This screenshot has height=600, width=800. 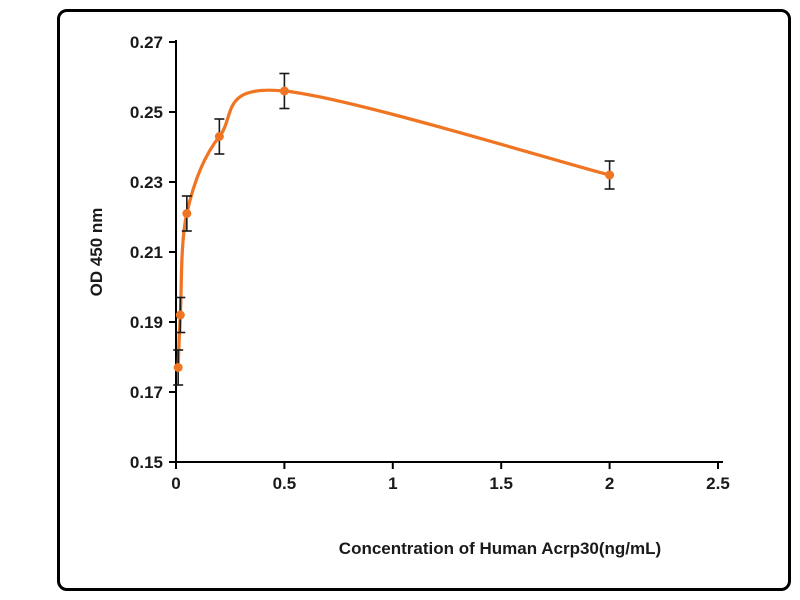 What do you see at coordinates (146, 322) in the screenshot?
I see `y-tick-label: 0.19` at bounding box center [146, 322].